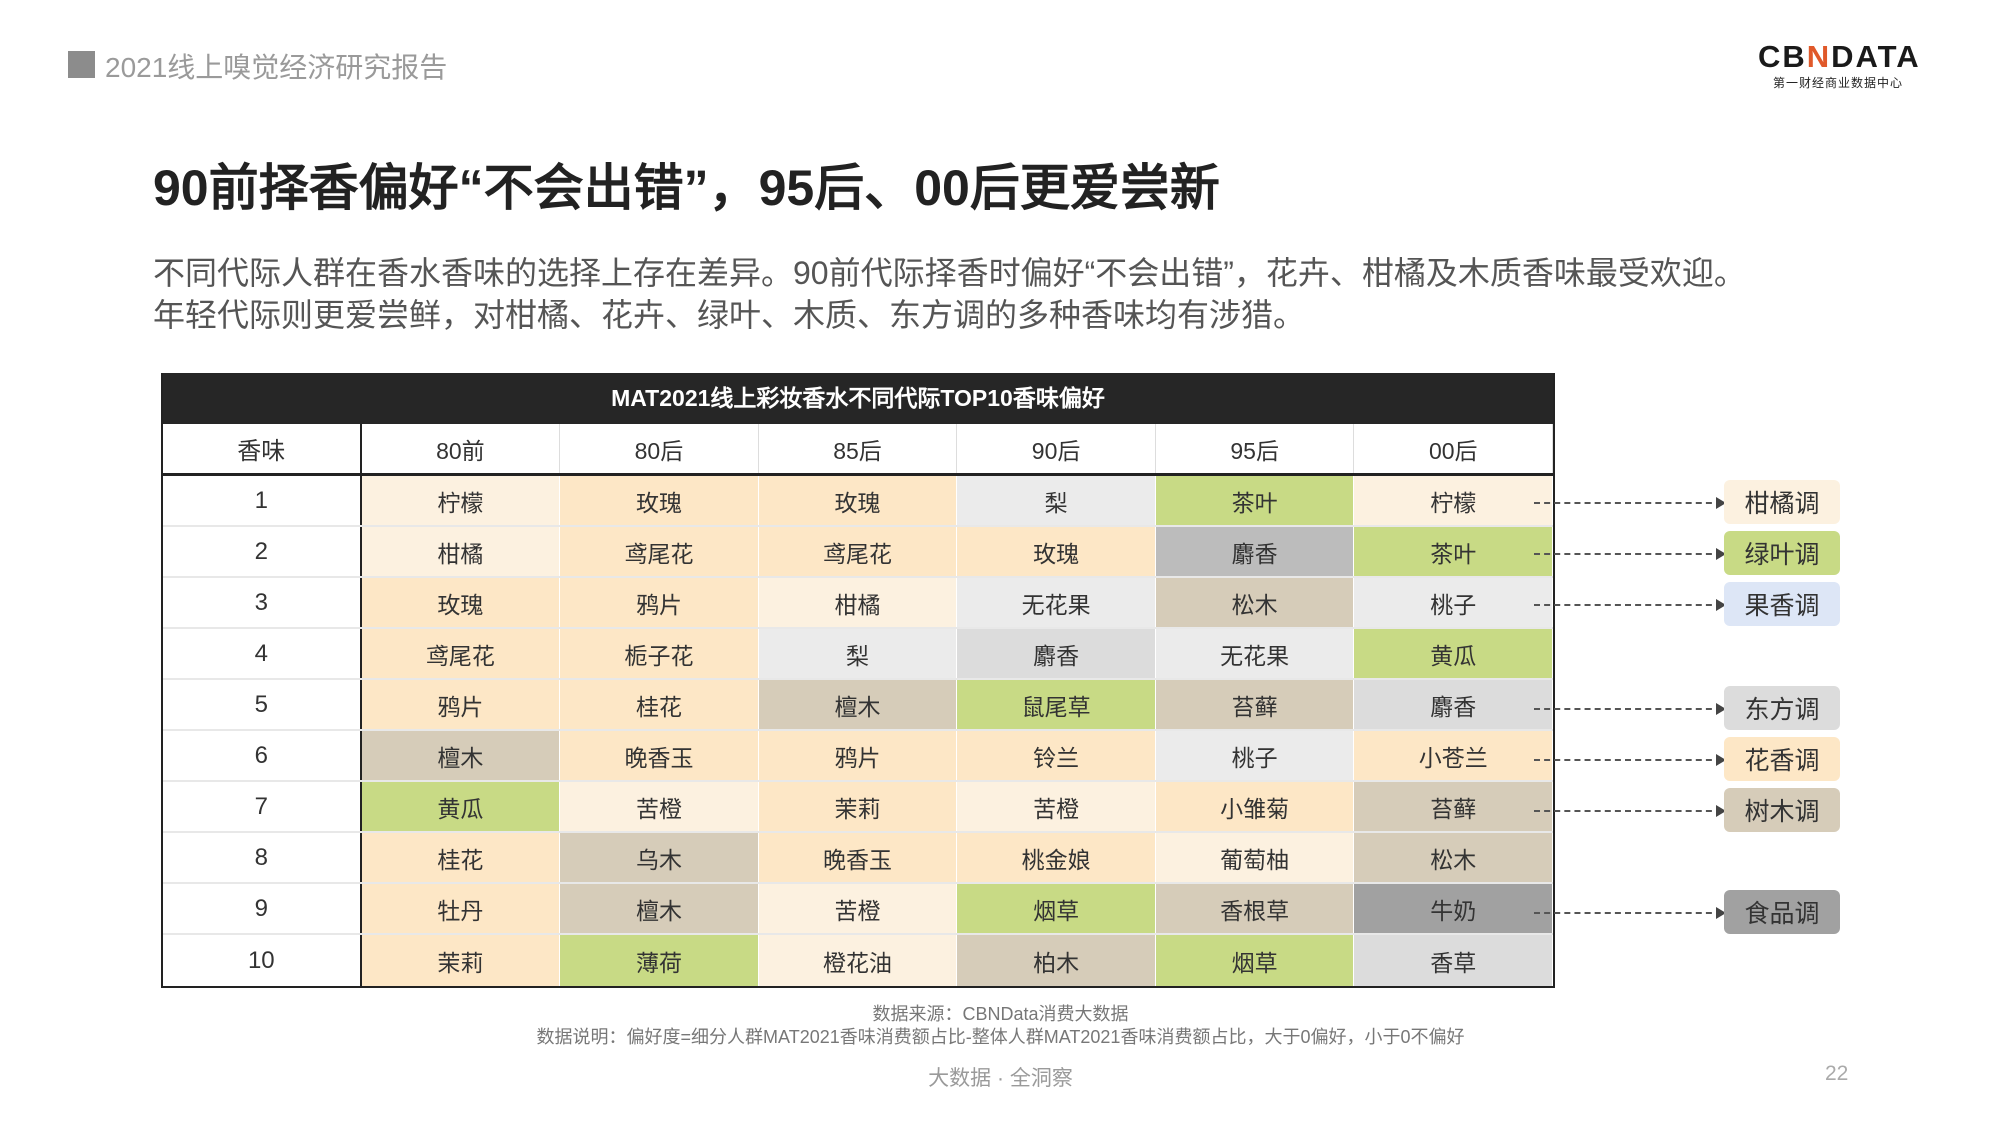  What do you see at coordinates (461, 448) in the screenshot?
I see `column-header: 80前` at bounding box center [461, 448].